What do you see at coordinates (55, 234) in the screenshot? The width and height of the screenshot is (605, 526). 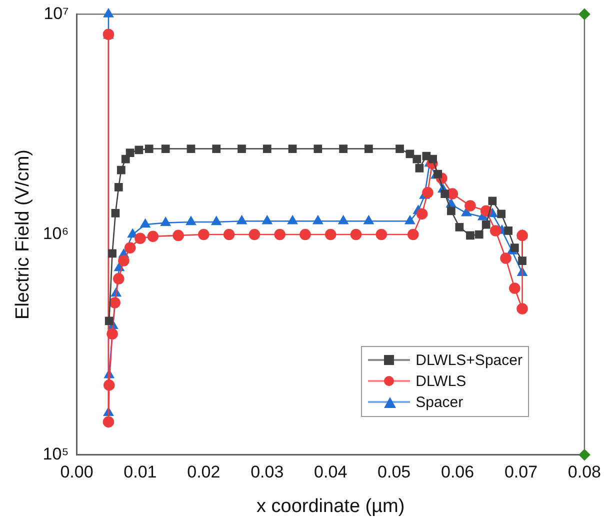 I see `y-tick-label: 10⁶` at bounding box center [55, 234].